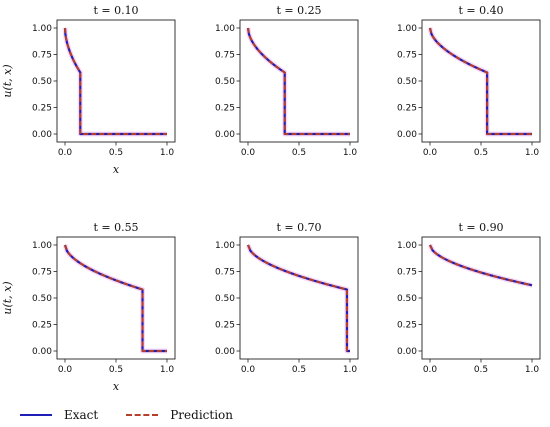 The image size is (550, 427). Describe the element at coordinates (201, 415) in the screenshot. I see `legend-label-prediction: Prediction` at that location.